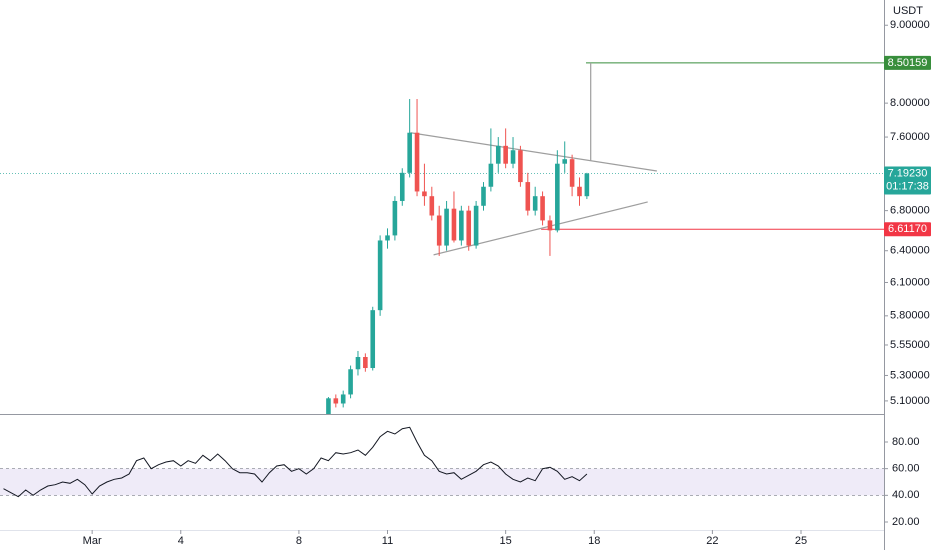 Image resolution: width=932 pixels, height=550 pixels. Describe the element at coordinates (906, 522) in the screenshot. I see `y-tick-label: 20.00` at that location.